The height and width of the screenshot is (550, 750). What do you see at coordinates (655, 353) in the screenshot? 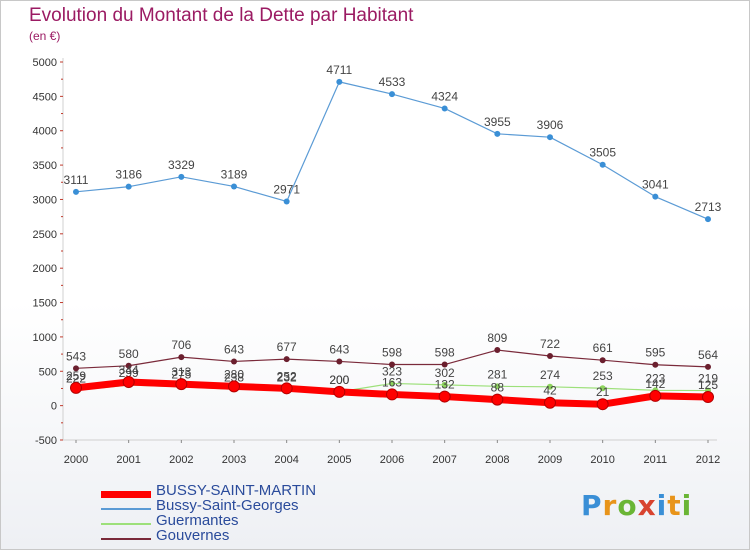
I see `data-label: 595` at bounding box center [655, 353].